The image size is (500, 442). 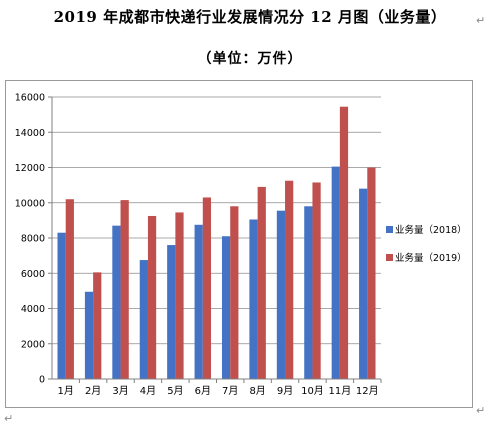 I want to click on y-tick-label: 10000, so click(x=30, y=203).